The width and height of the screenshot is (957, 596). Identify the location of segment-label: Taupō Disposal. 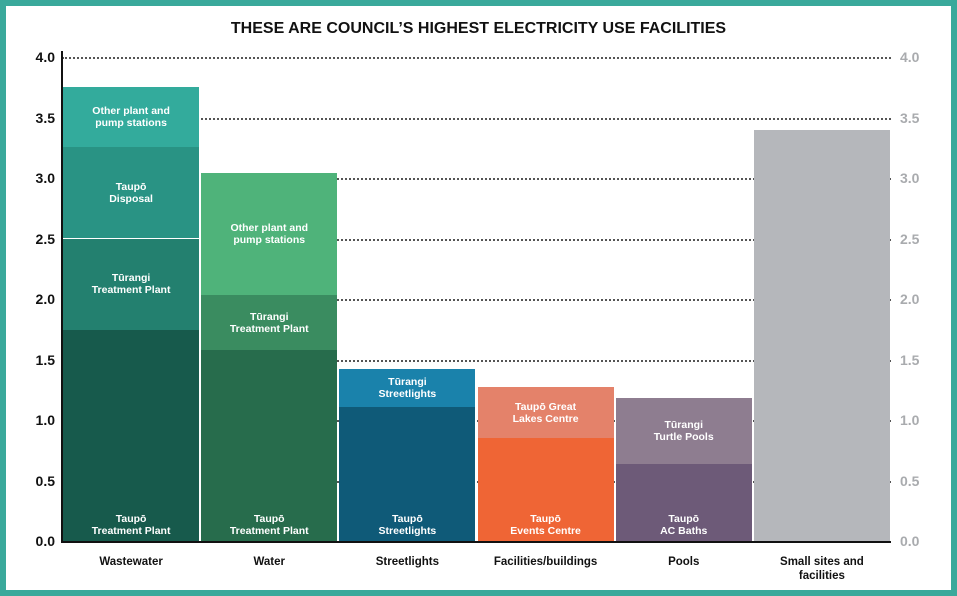
(131, 192).